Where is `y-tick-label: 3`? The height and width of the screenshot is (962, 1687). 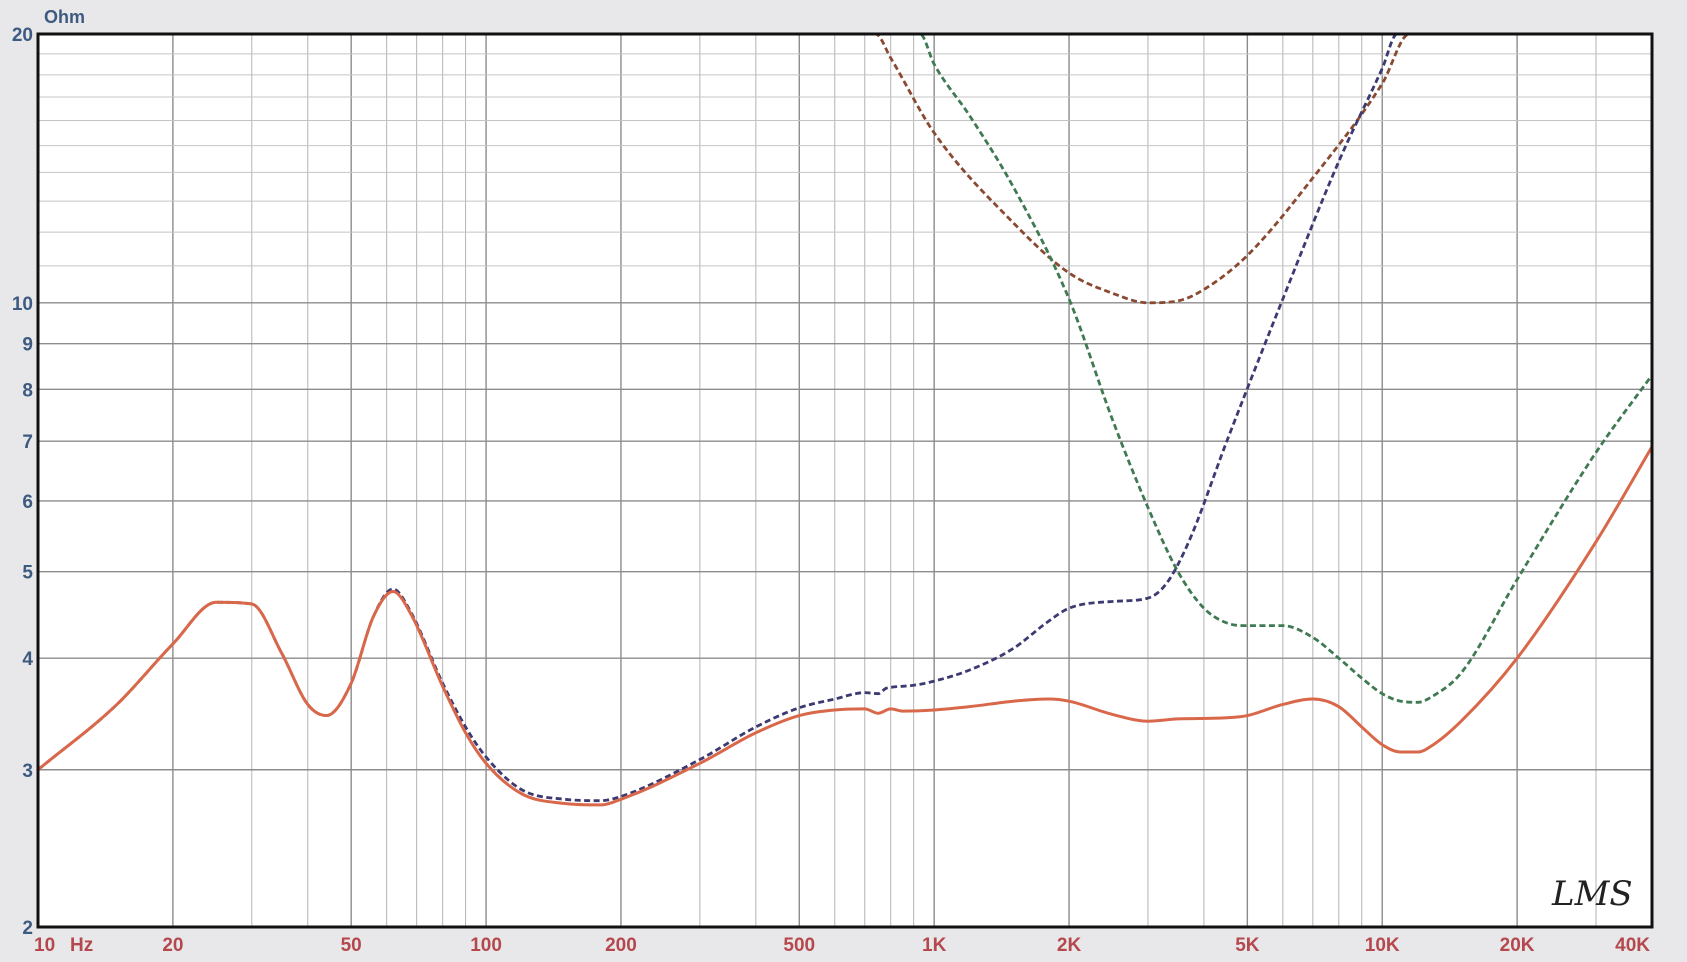 y-tick-label: 3 is located at coordinates (27, 771).